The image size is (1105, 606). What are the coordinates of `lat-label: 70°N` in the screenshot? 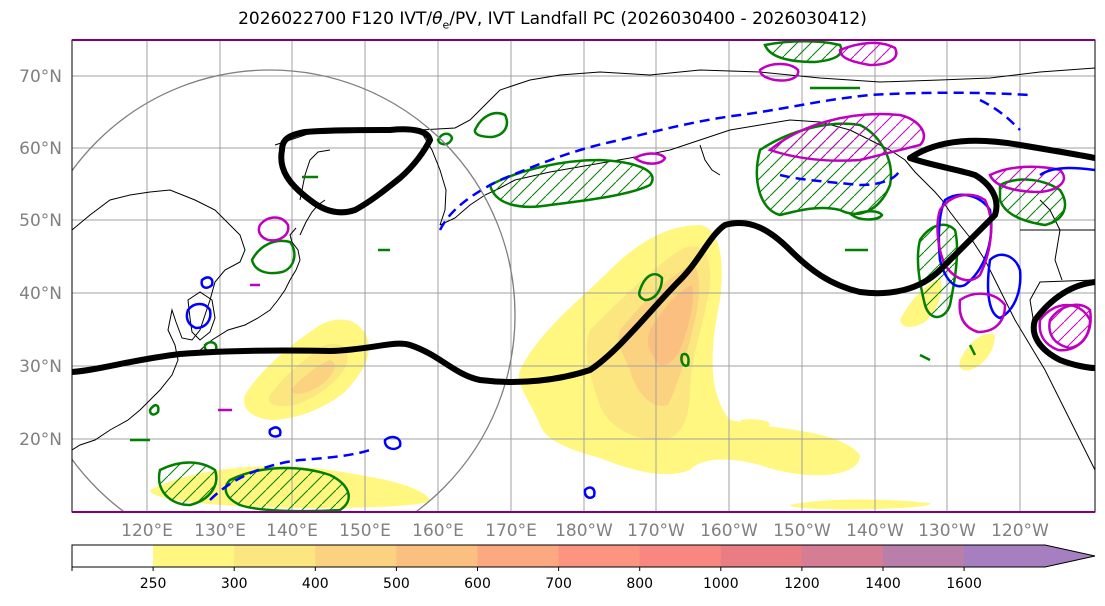 It's located at (40, 77).